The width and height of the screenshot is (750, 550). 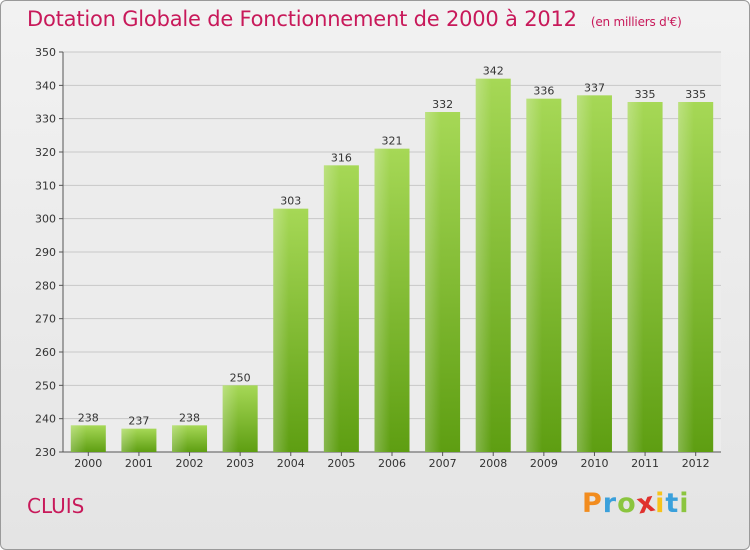 I want to click on value-label: 237, so click(x=138, y=421).